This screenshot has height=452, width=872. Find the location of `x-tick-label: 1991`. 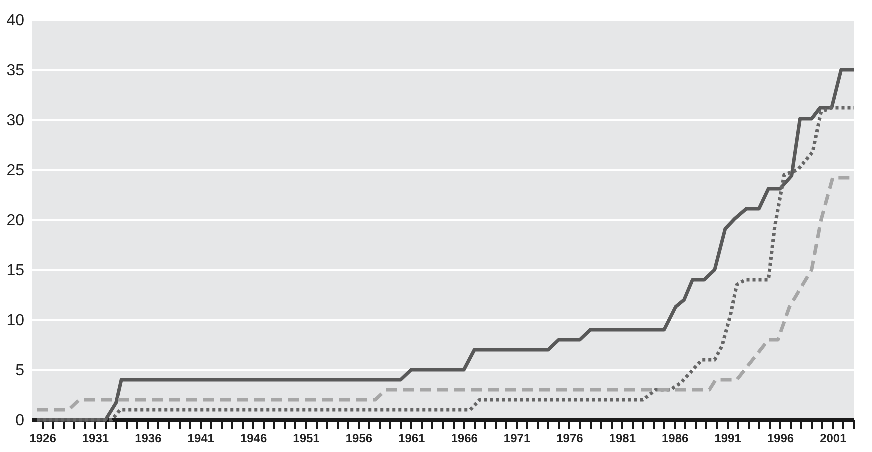

x-tick-label: 1991 is located at coordinates (728, 439).